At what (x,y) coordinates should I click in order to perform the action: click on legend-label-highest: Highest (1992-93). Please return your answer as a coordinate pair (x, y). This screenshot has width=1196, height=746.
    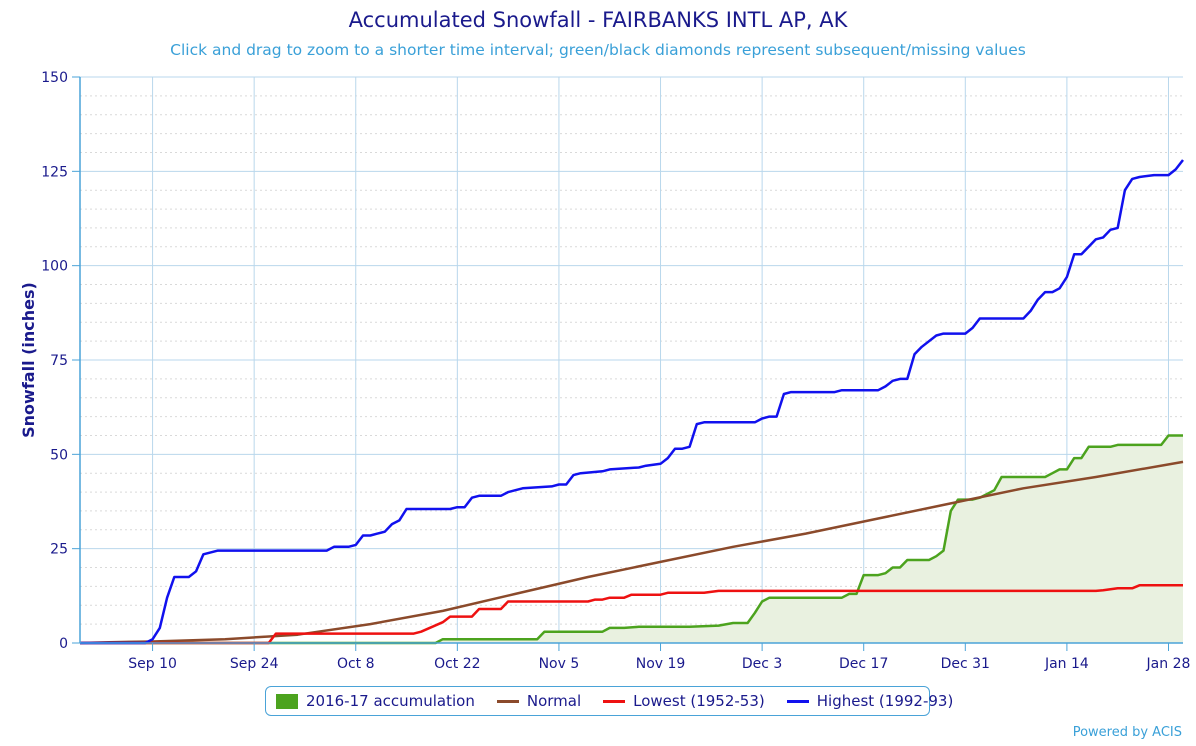
    Looking at the image, I should click on (885, 701).